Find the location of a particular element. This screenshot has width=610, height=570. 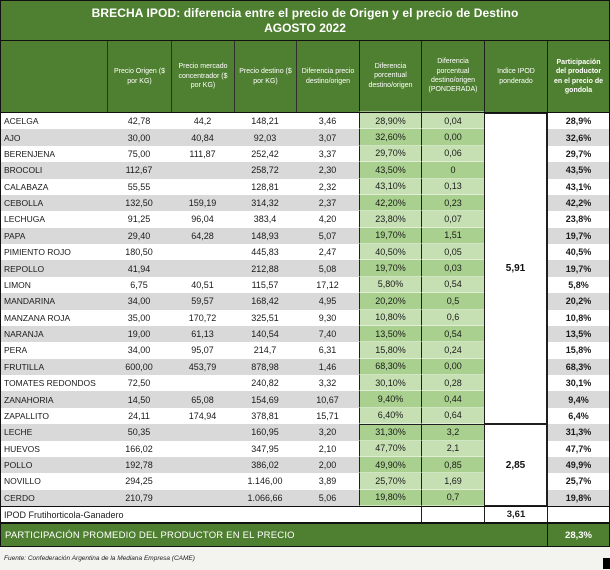

cell-destino: 212,88 is located at coordinates (265, 268).